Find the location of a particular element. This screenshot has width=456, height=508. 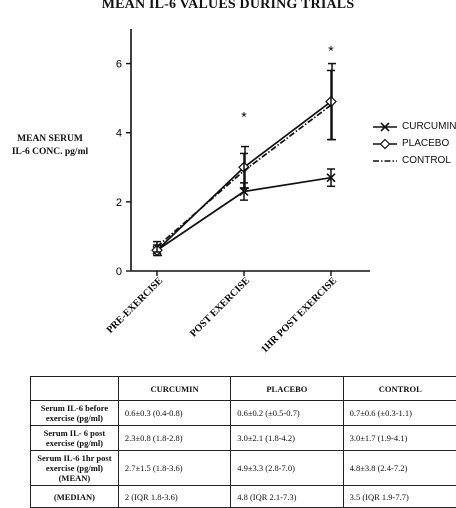

row-label: Serum IL-6 before exercise (pg/ml) is located at coordinates (75, 413).